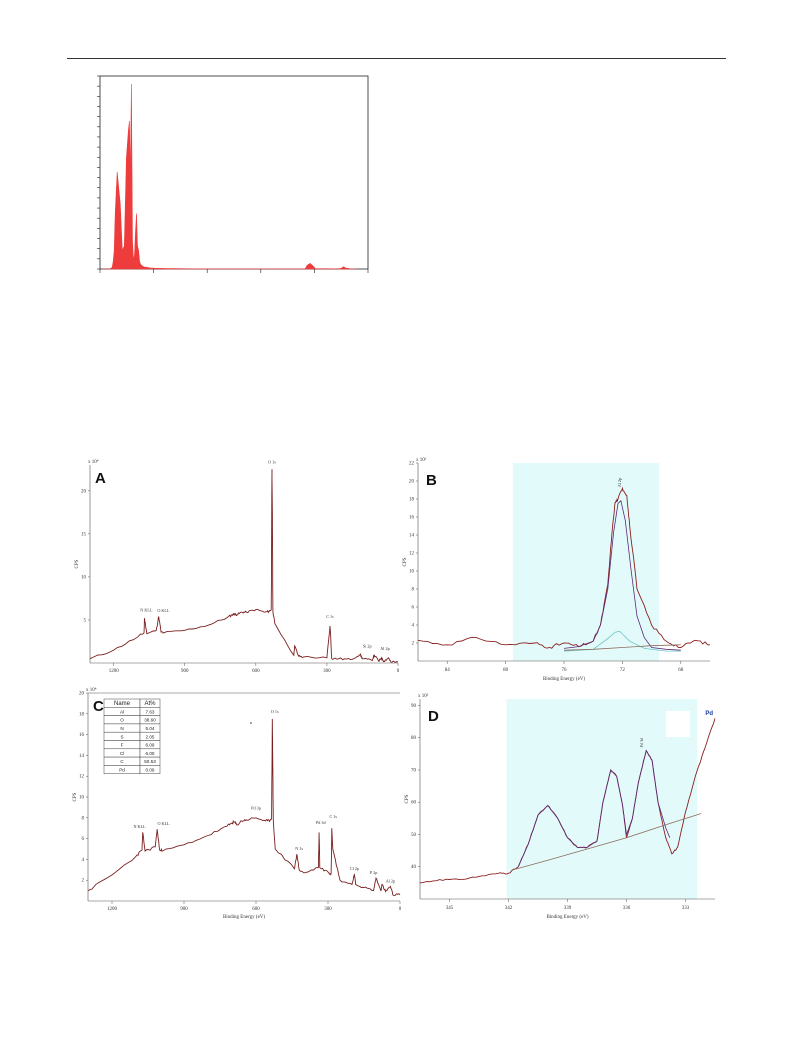 The image size is (793, 1053). What do you see at coordinates (98, 706) in the screenshot?
I see `panel-letter: C` at bounding box center [98, 706].